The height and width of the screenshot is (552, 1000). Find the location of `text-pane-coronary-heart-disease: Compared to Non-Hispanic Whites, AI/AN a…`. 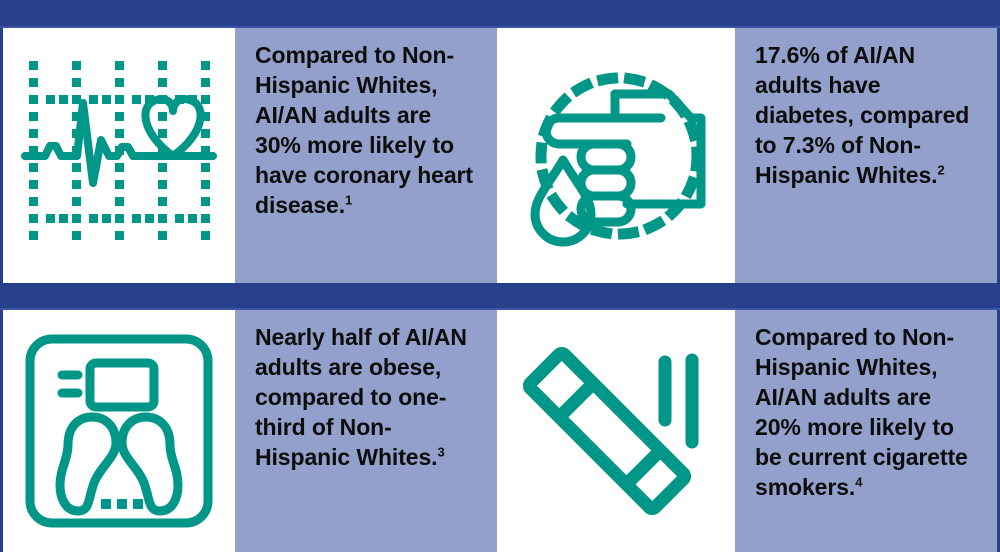

text-pane-coronary-heart-disease: Compared to Non-Hispanic Whites, AI/AN a… is located at coordinates (366, 155).